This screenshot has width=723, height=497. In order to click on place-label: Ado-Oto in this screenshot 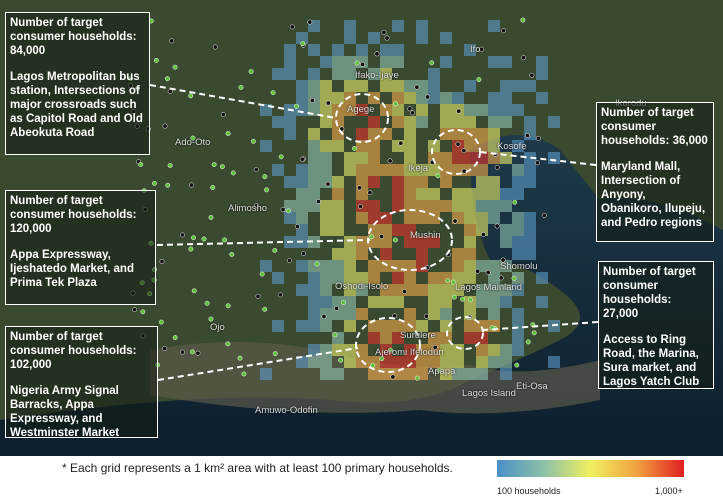, I will do `click(193, 142)`.